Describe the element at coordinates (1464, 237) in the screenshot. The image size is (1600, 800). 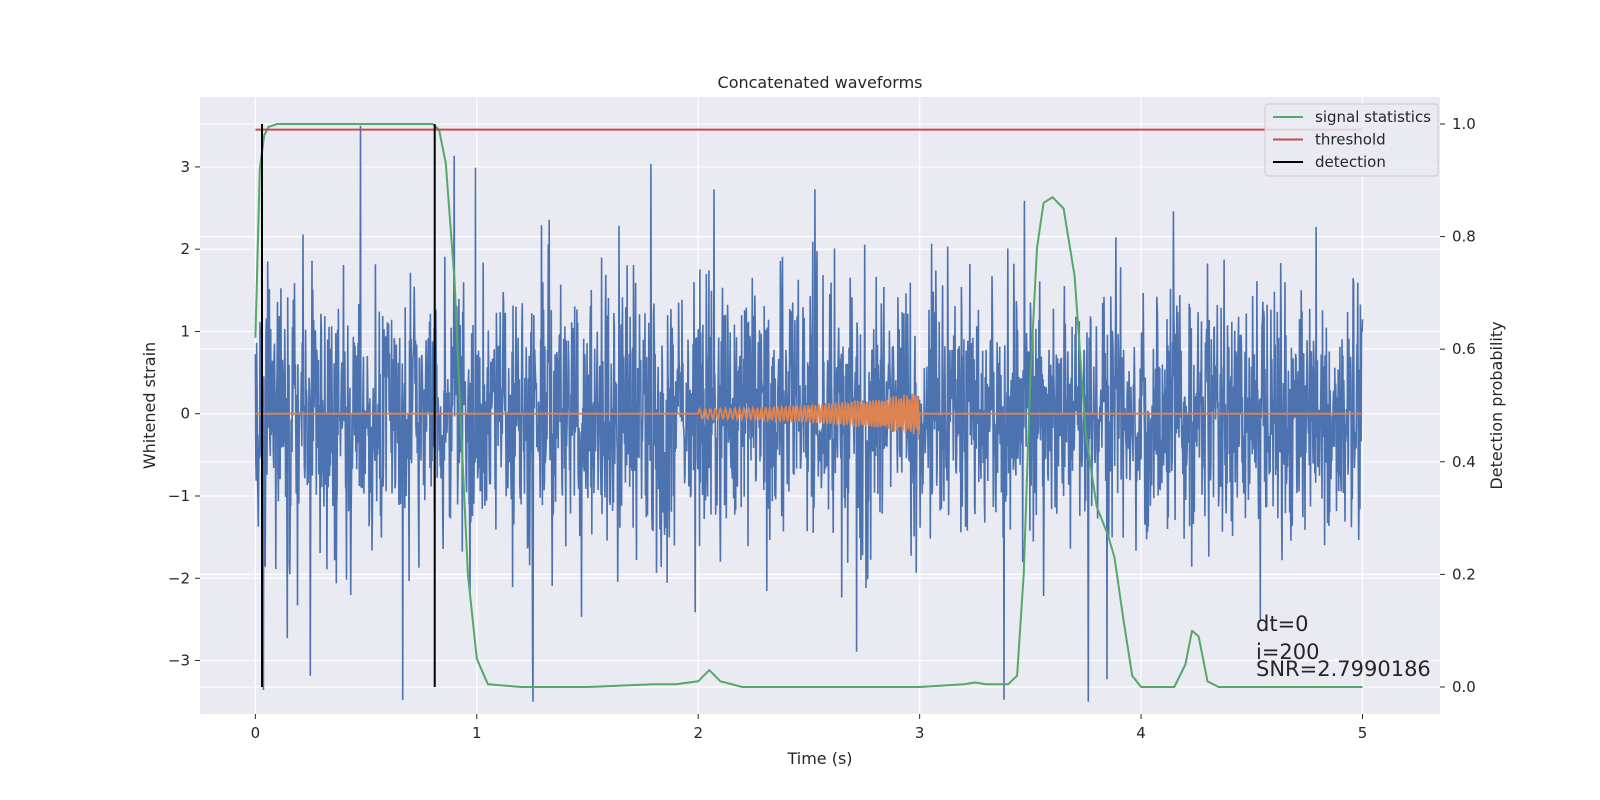
I see `y2-tick-label: 0.8` at that location.